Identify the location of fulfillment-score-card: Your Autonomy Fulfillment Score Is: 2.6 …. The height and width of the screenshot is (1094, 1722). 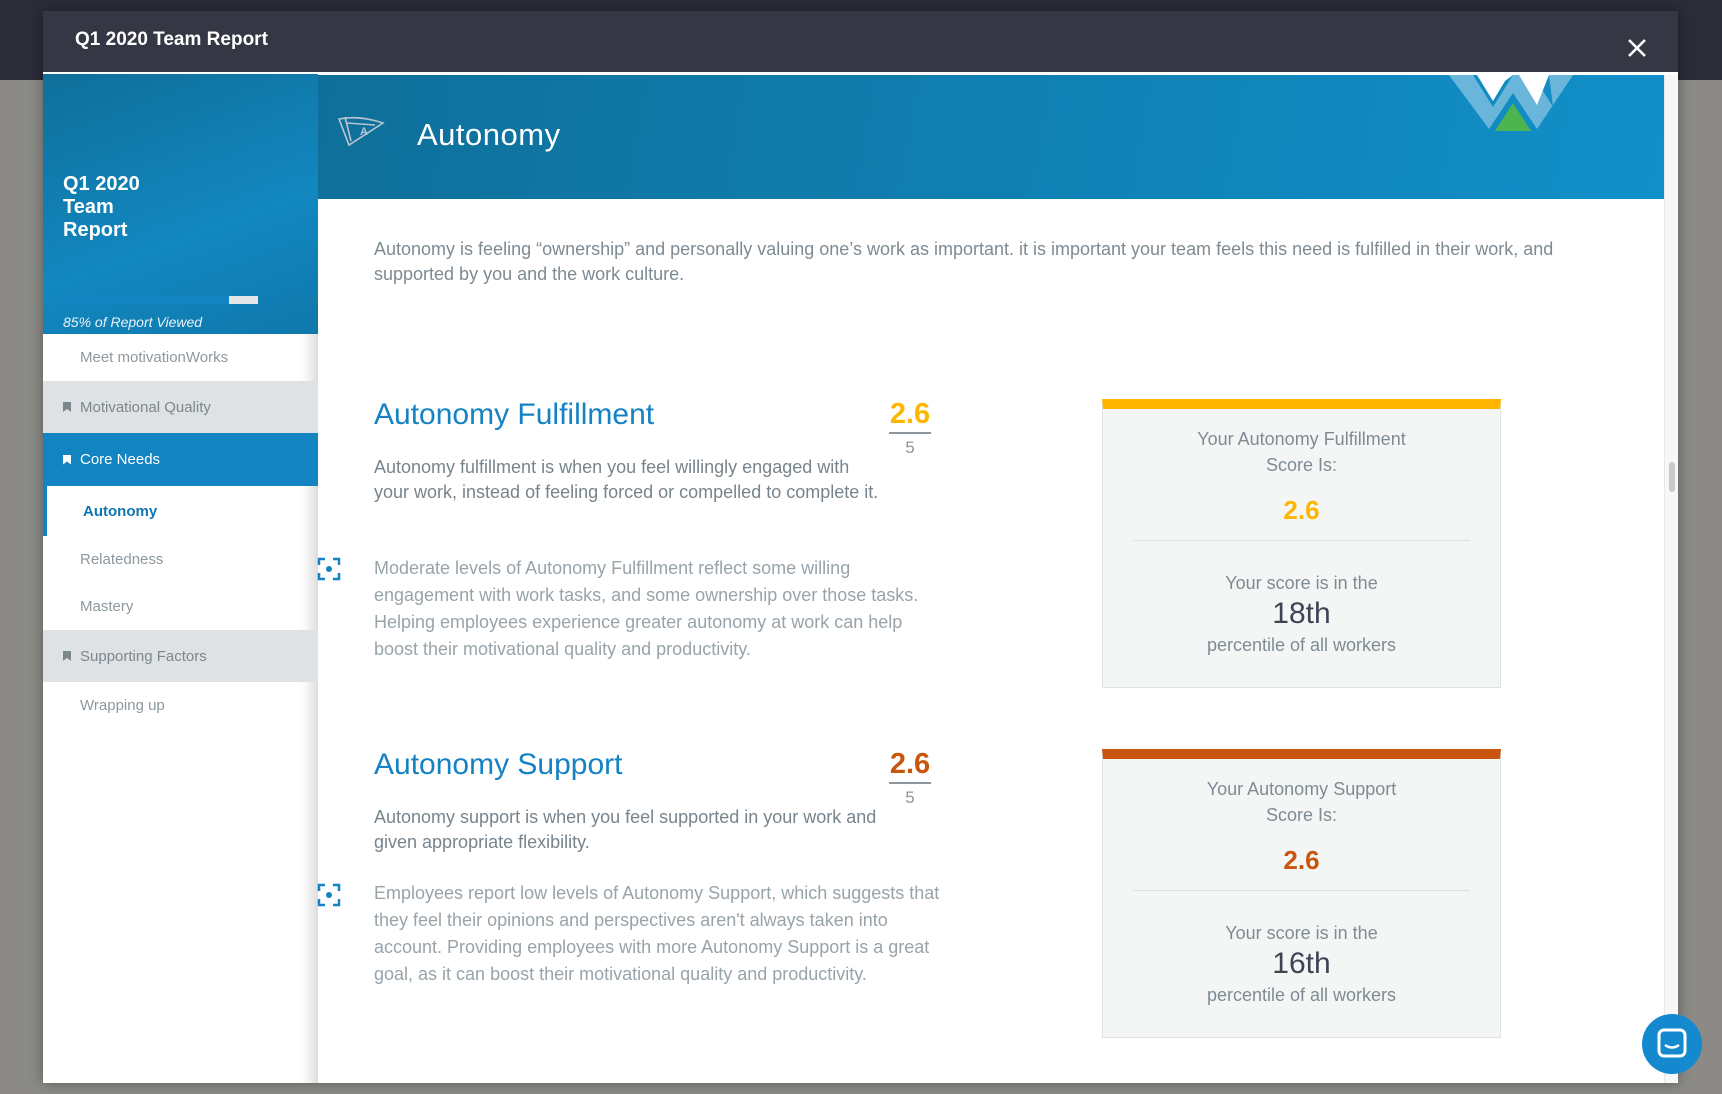
(1301, 543).